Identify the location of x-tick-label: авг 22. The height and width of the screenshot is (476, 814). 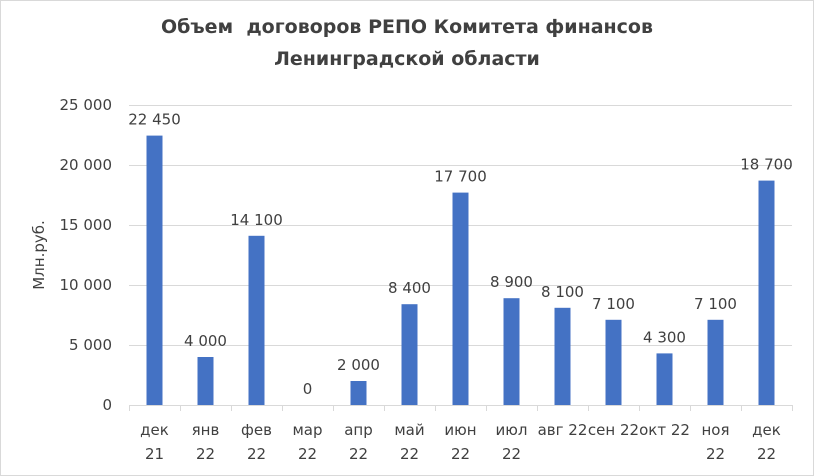
(563, 430).